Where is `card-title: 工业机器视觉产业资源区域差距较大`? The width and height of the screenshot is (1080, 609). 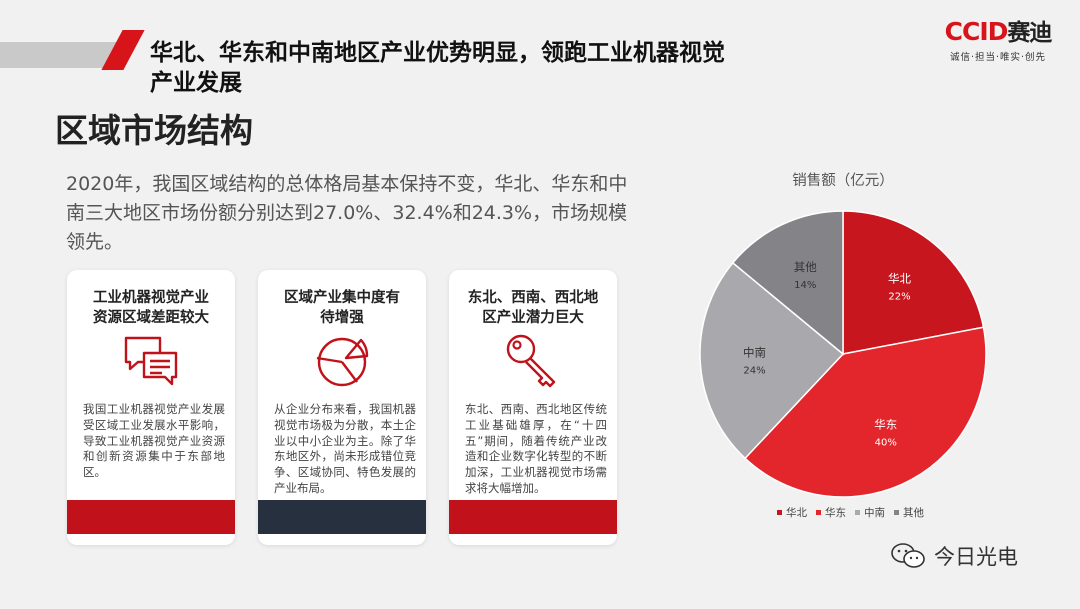
card-title: 工业机器视觉产业资源区域差距较大 is located at coordinates (151, 308).